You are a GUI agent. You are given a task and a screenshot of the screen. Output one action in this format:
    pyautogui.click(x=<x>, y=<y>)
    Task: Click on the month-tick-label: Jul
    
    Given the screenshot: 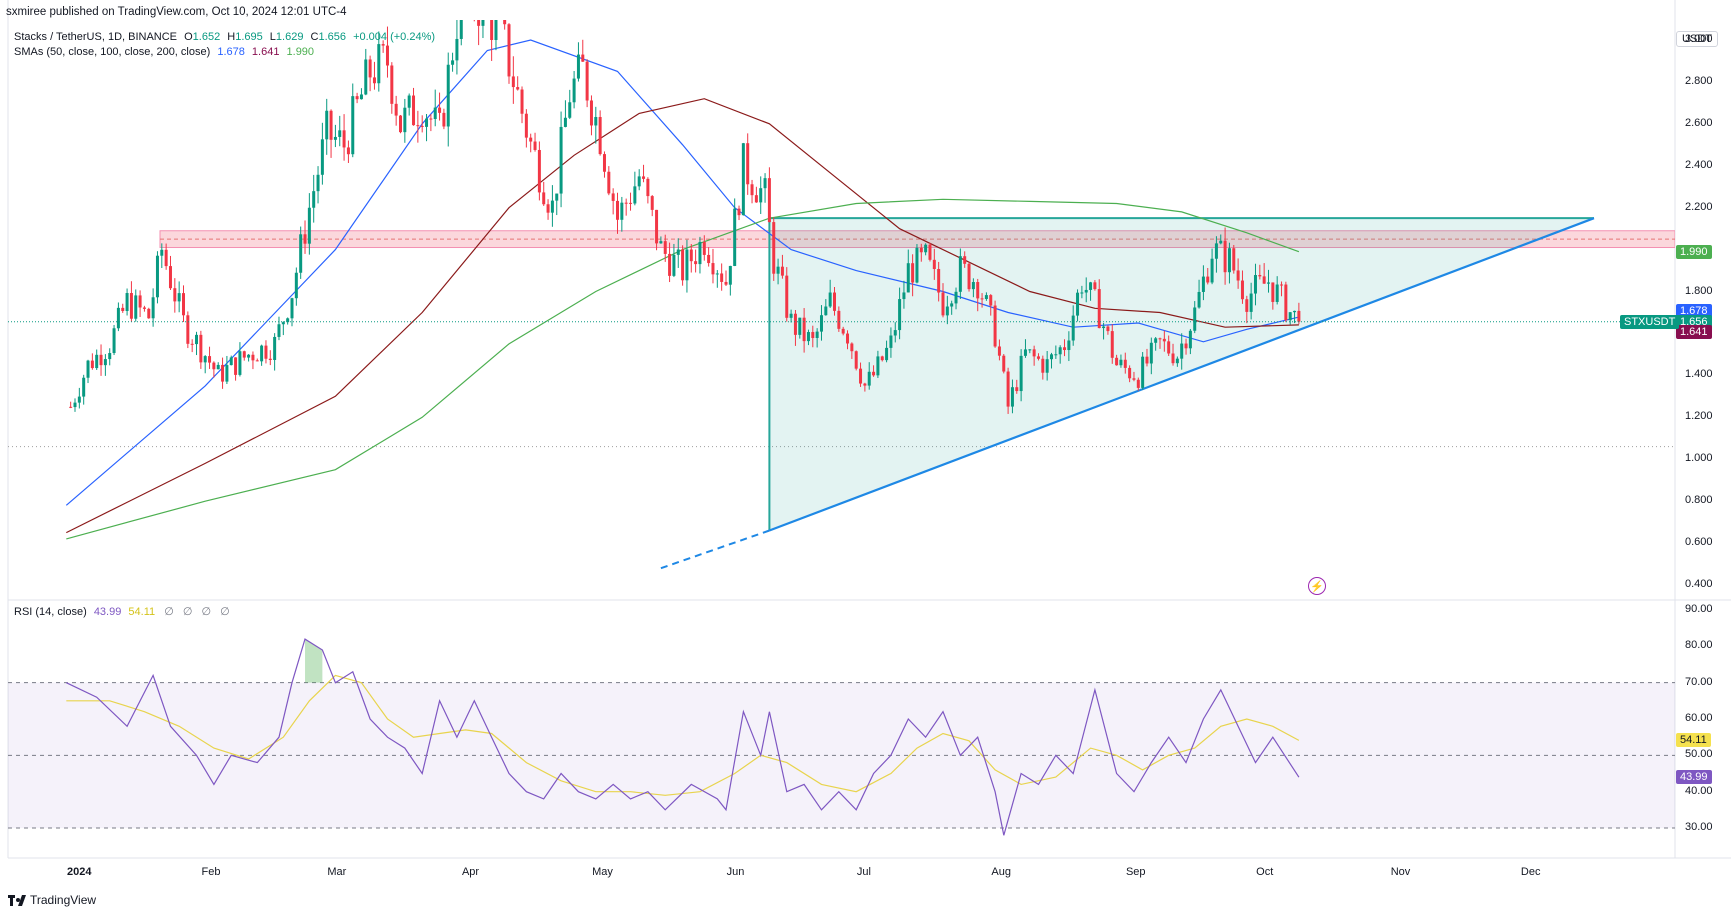 What is the action you would take?
    pyautogui.click(x=863, y=872)
    